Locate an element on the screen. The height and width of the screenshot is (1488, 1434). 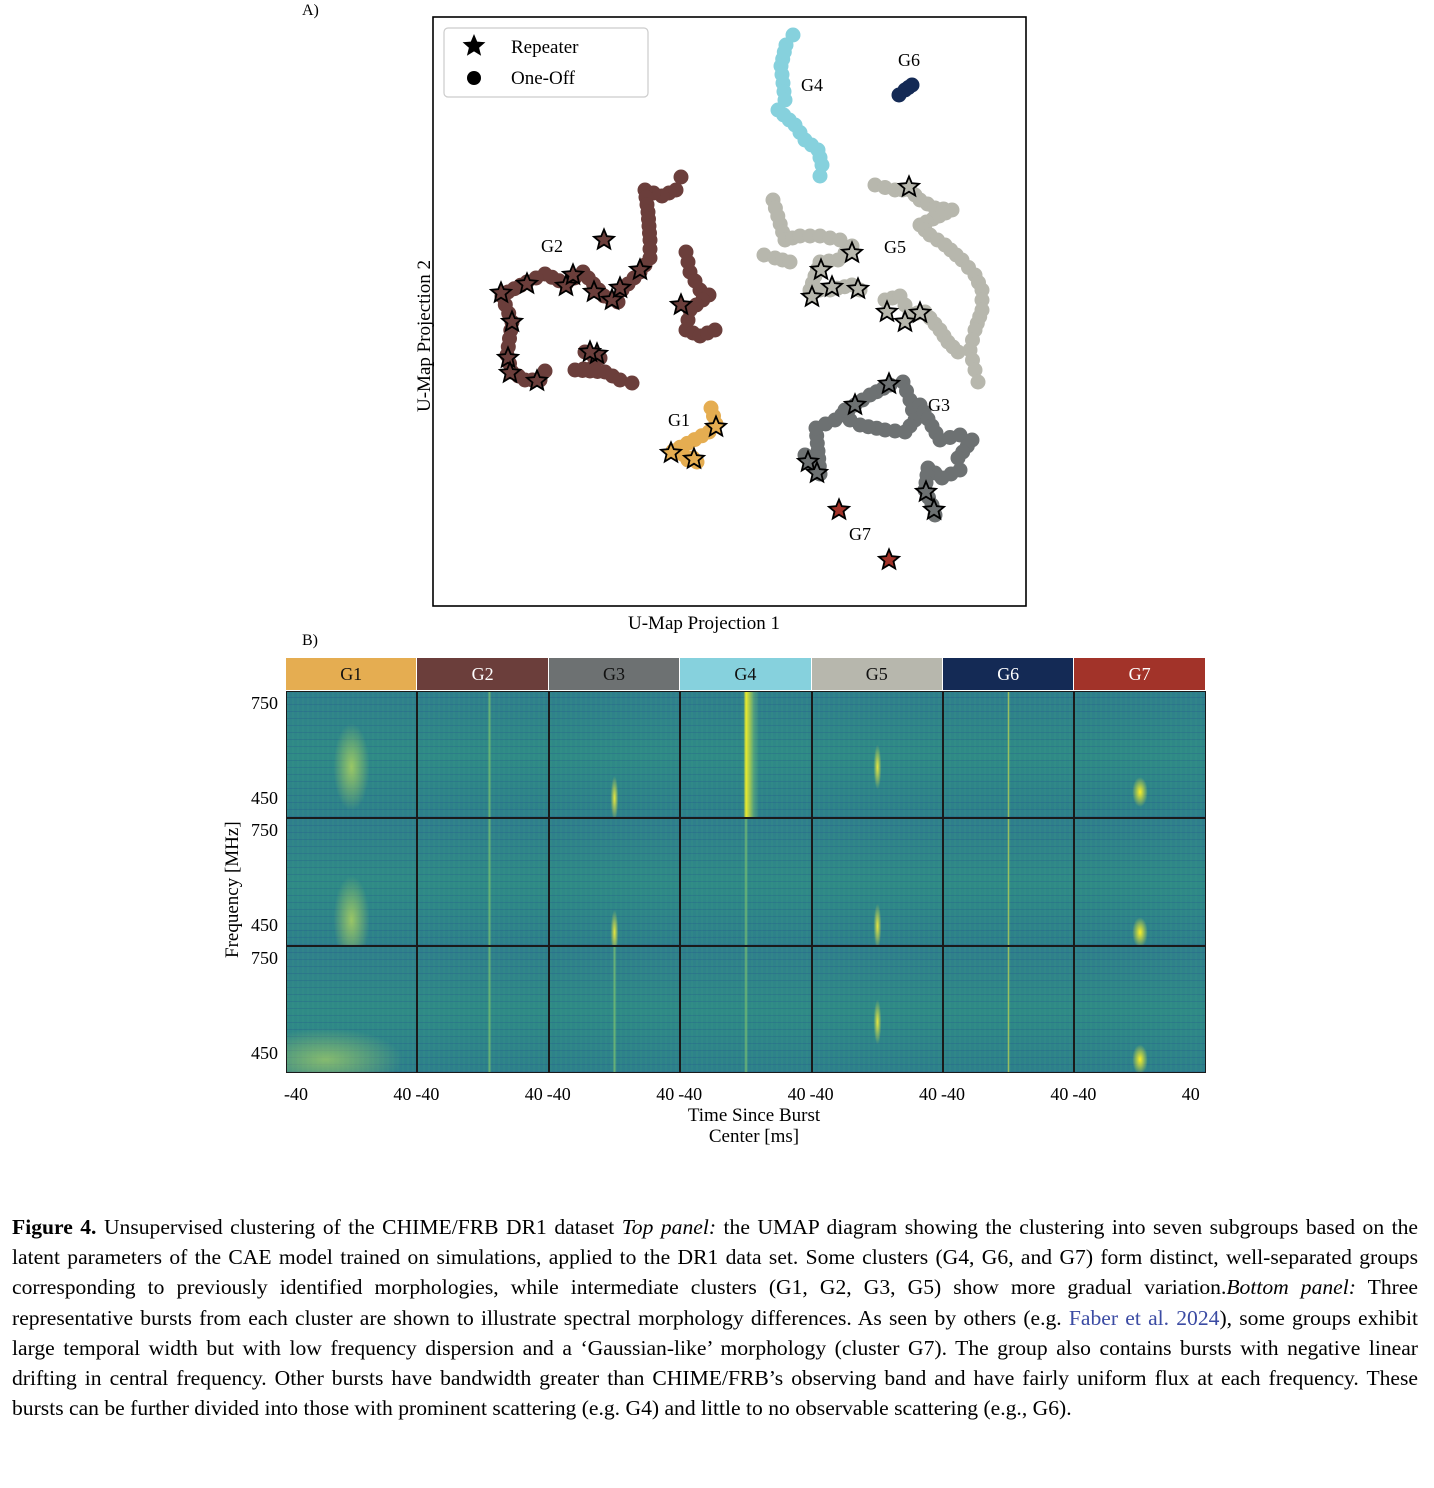
legend-star-marker is located at coordinates (474, 45).